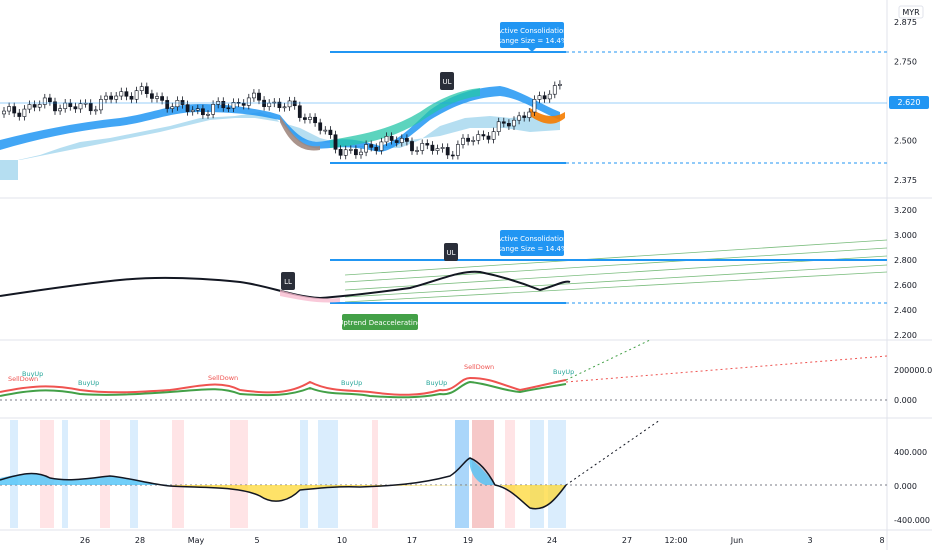  Describe the element at coordinates (368, 497) in the screenshot. I see `osc-negative-area` at that location.